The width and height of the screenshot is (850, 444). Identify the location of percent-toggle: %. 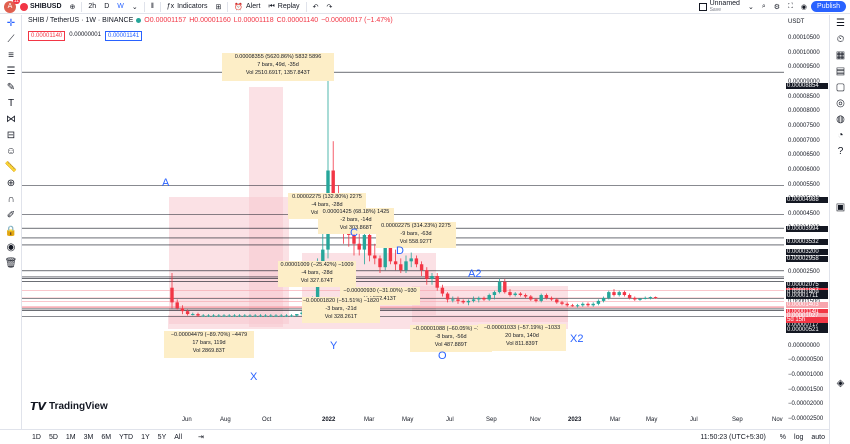
(783, 437).